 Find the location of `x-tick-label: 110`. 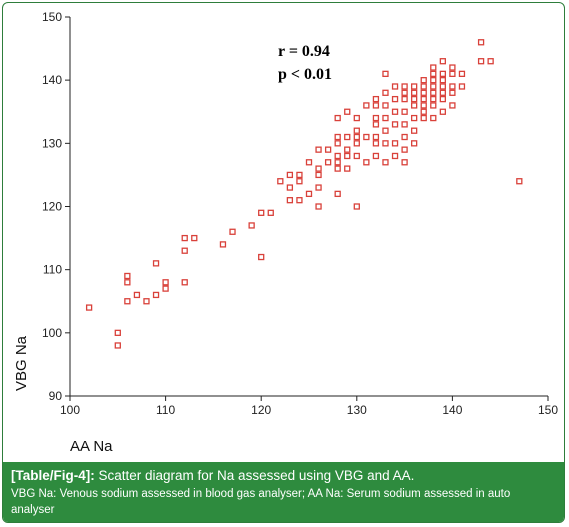

x-tick-label: 110 is located at coordinates (165, 410).